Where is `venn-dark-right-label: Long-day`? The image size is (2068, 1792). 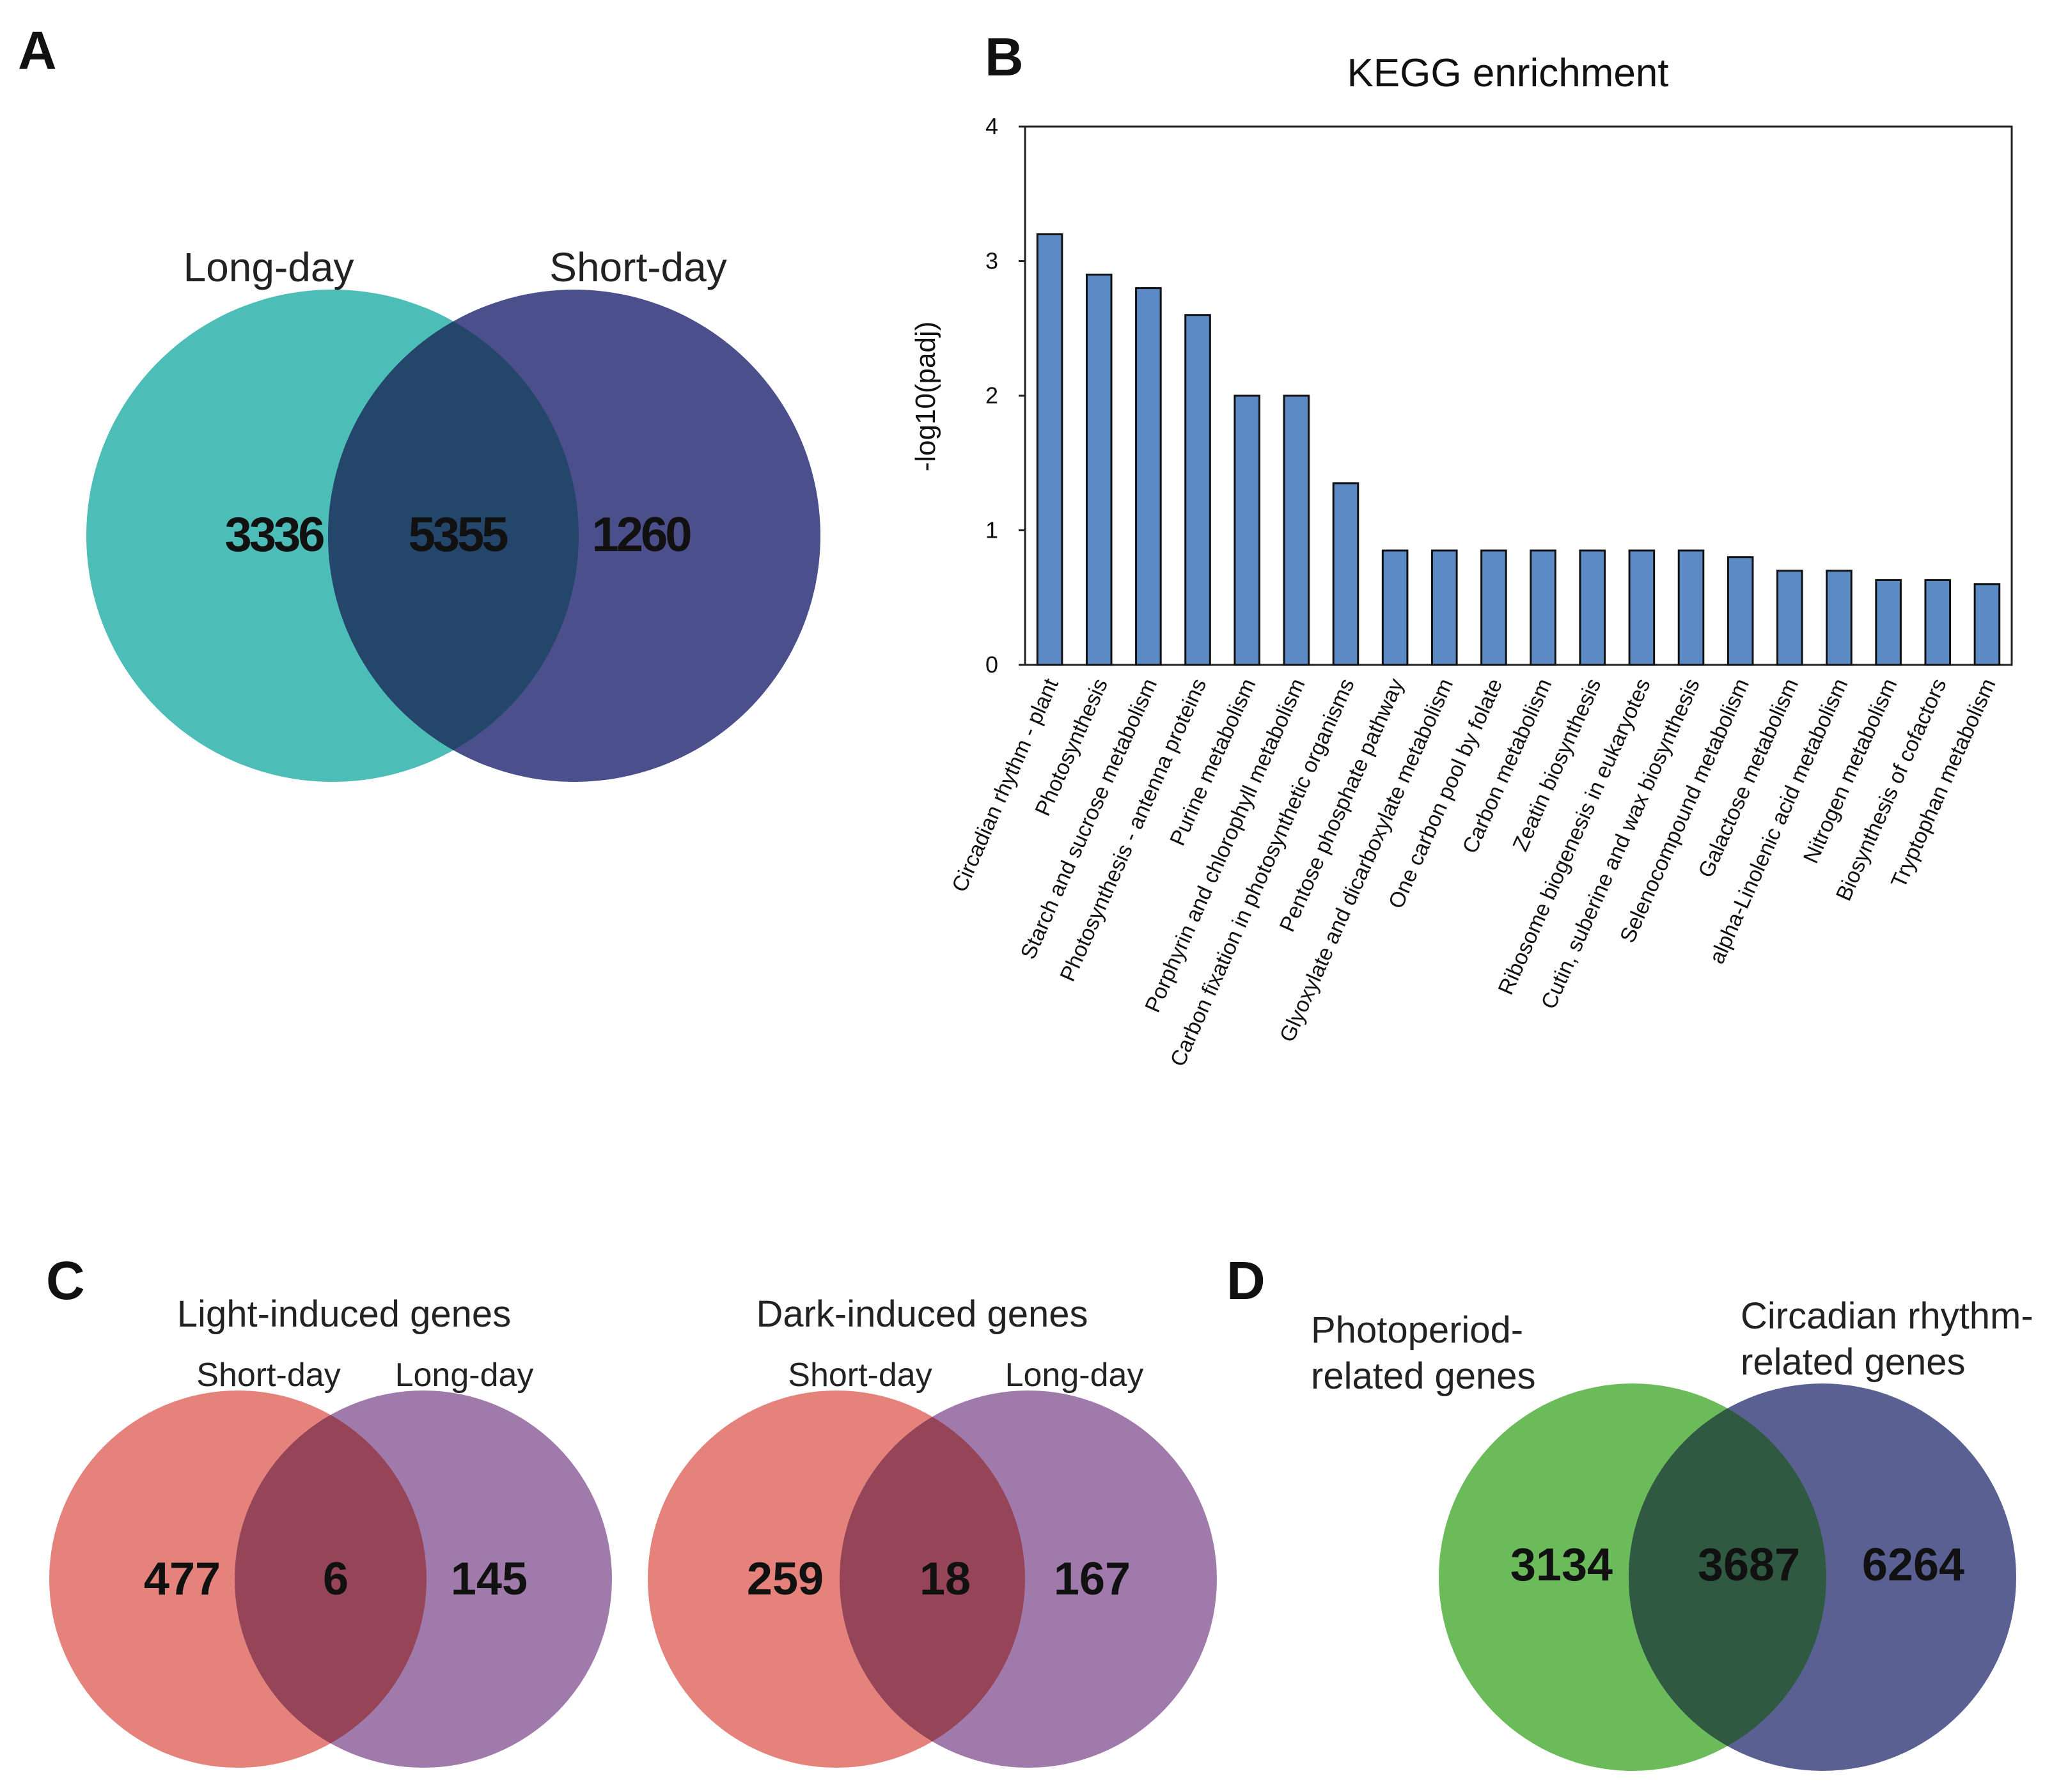
venn-dark-right-label: Long-day is located at coordinates (1074, 1375).